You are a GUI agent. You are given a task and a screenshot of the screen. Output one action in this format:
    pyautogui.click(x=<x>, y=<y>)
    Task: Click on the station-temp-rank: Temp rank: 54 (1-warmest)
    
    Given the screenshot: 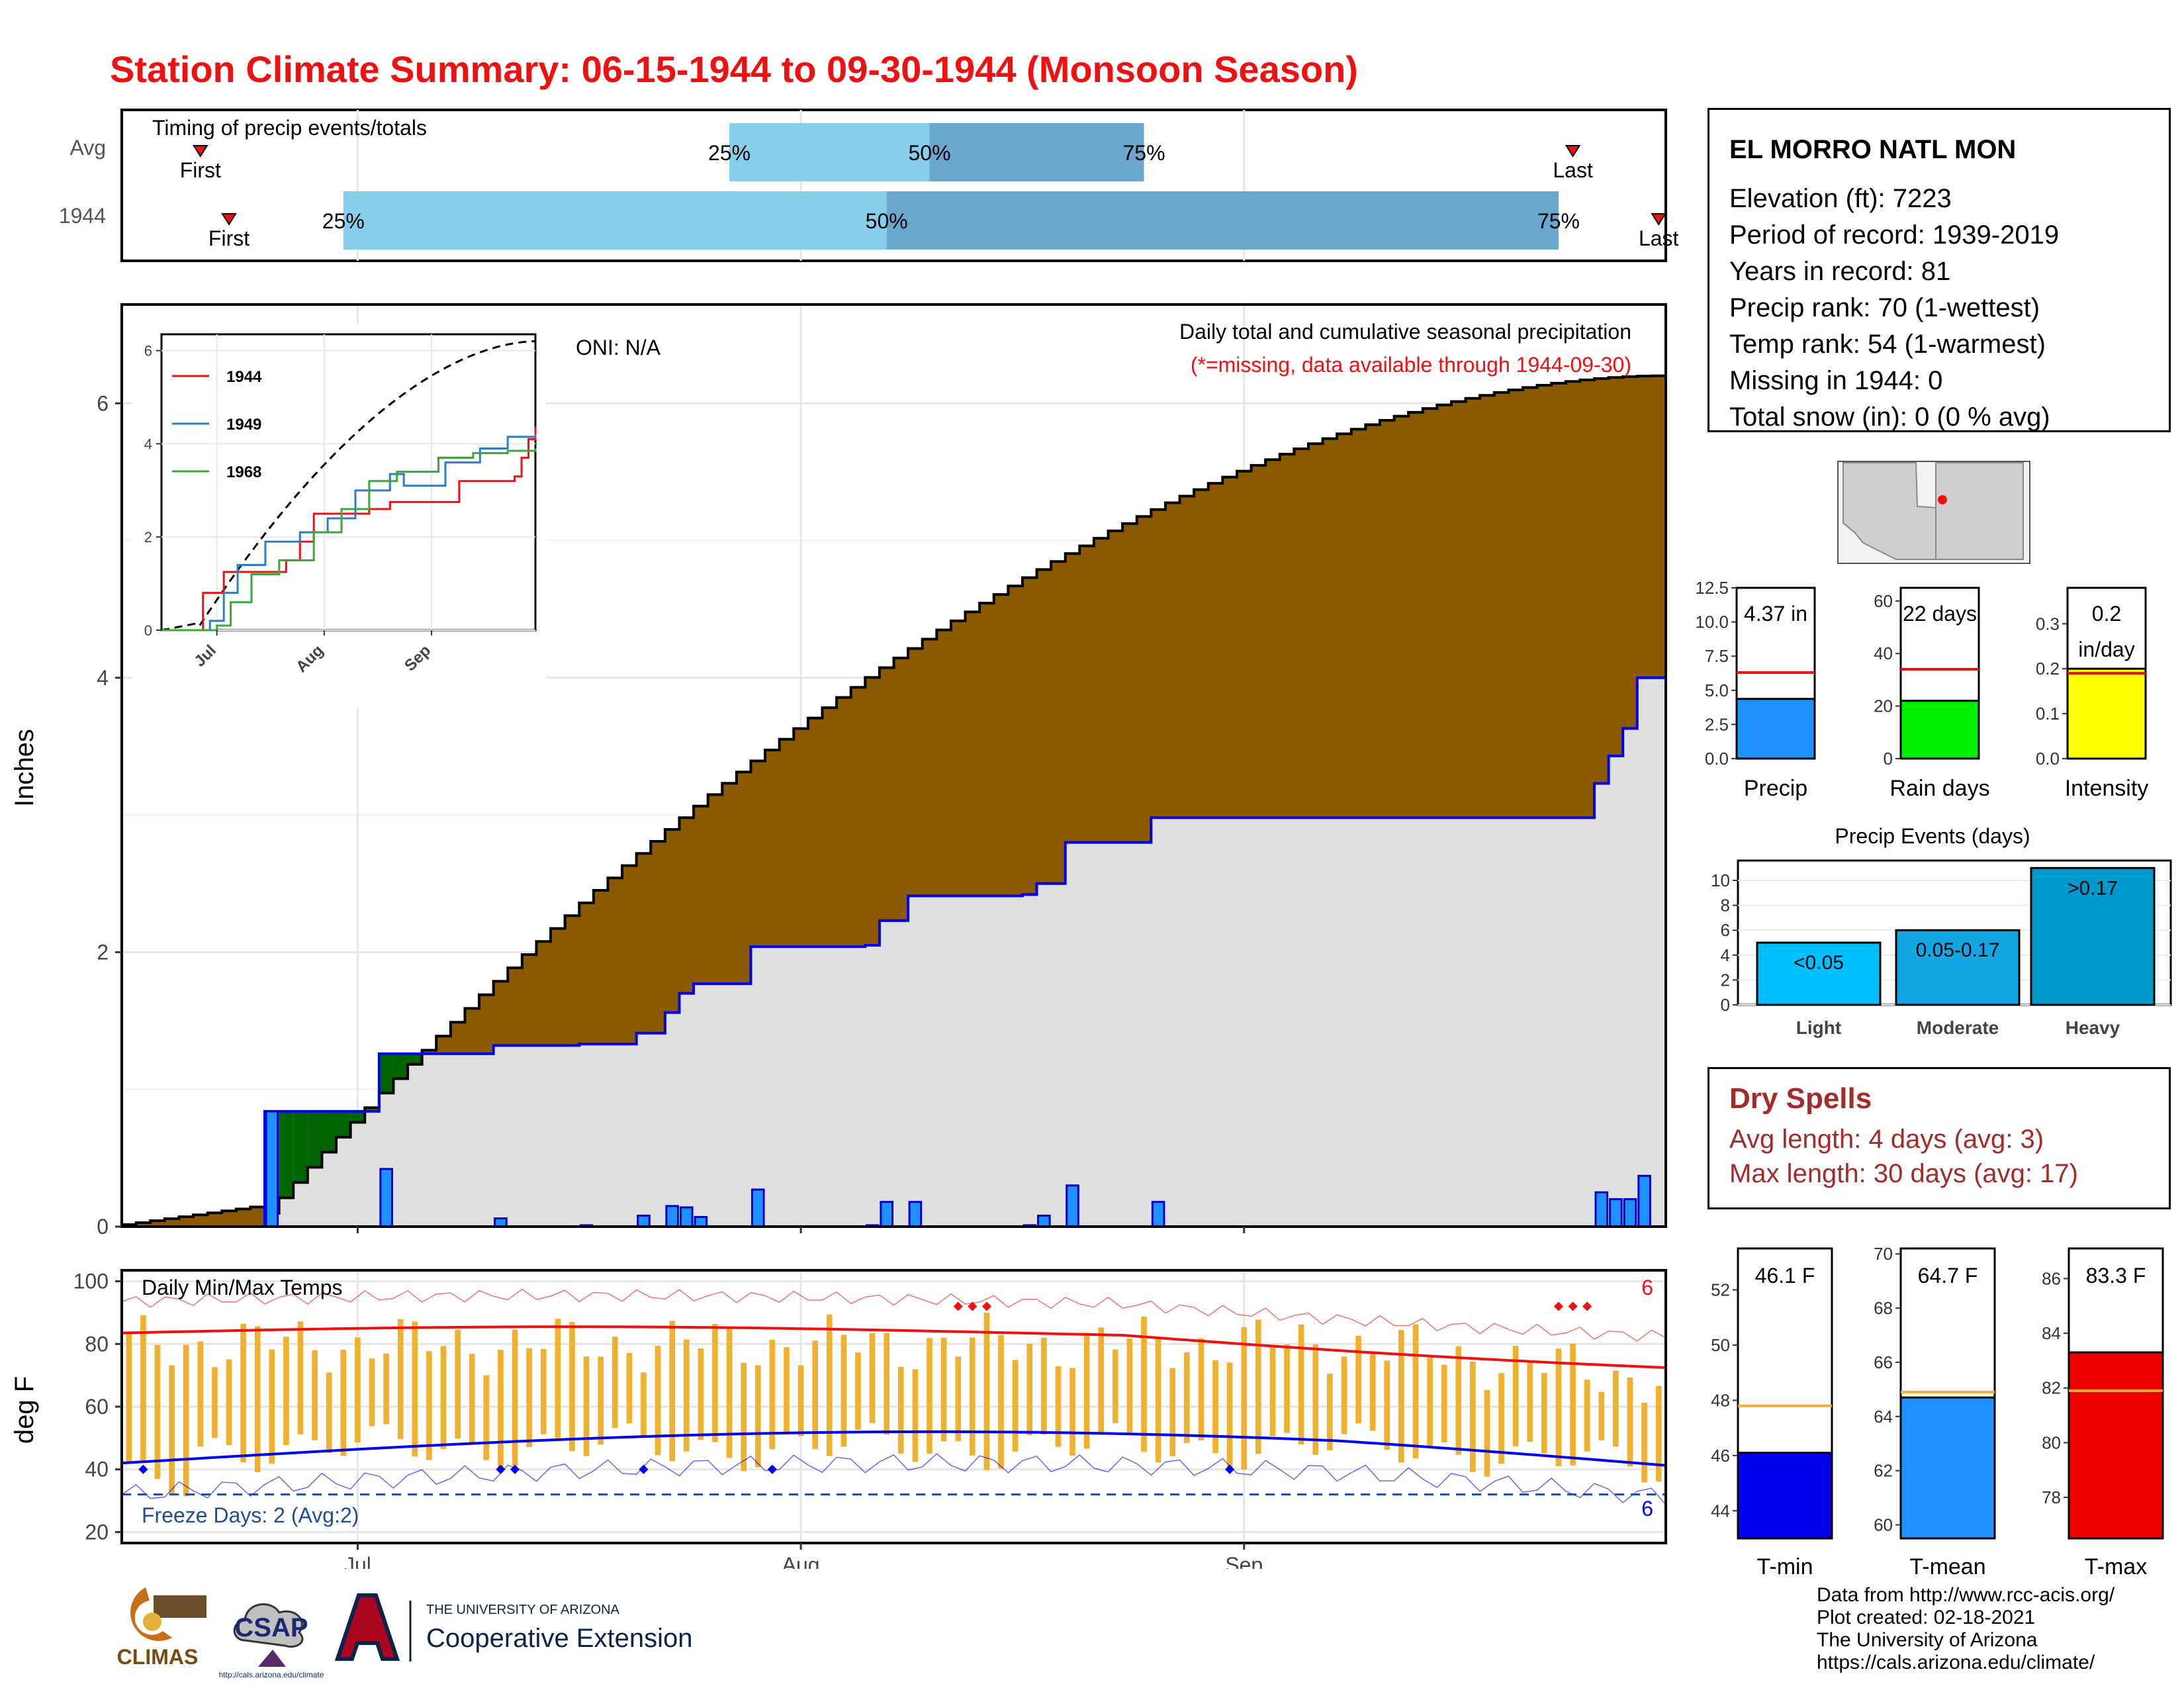 What is the action you would take?
    pyautogui.click(x=1888, y=344)
    